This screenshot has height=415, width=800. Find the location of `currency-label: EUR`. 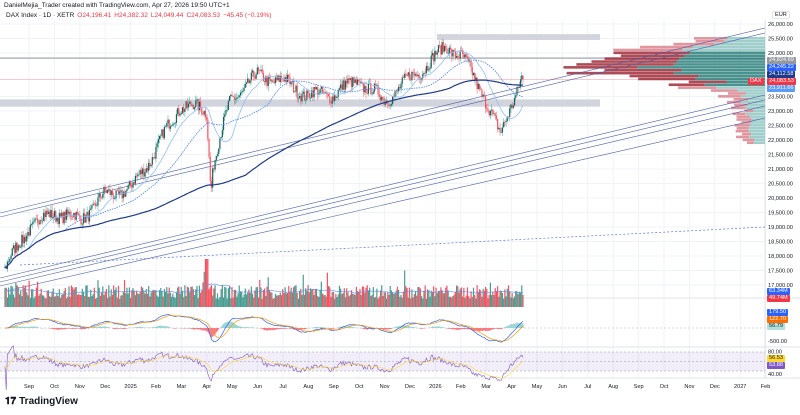

currency-label: EUR is located at coordinates (781, 15).